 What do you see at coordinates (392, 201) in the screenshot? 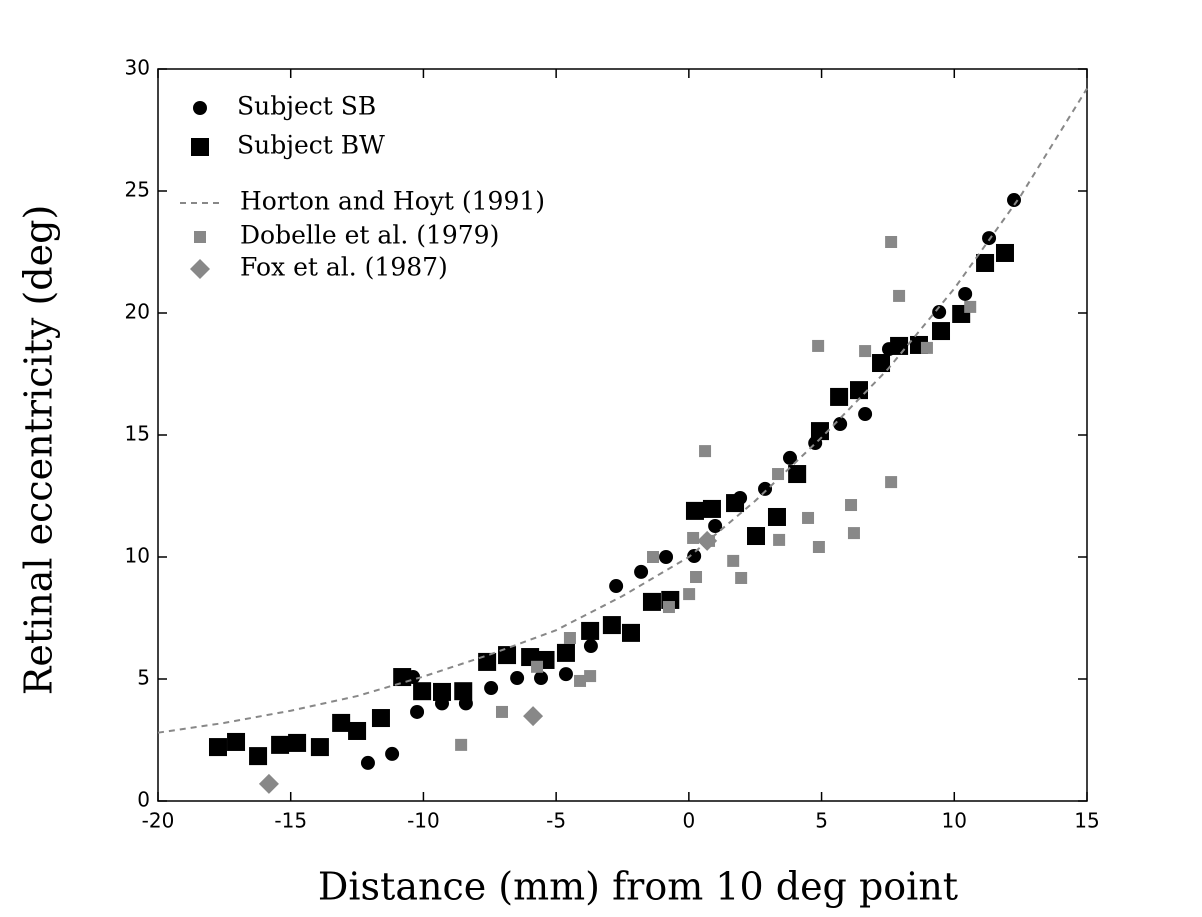
I see `legend-label: Horton and Hoyt (1991)` at bounding box center [392, 201].